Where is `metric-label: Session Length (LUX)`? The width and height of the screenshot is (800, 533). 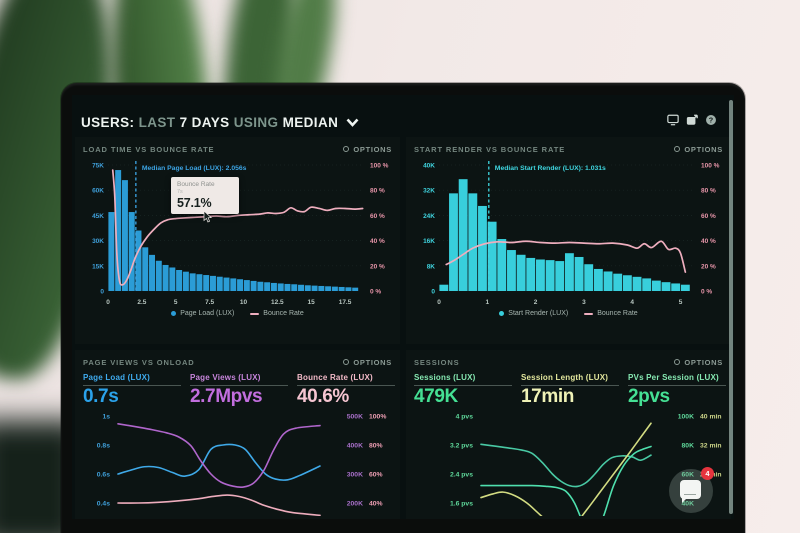 metric-label: Session Length (LUX) is located at coordinates (570, 379).